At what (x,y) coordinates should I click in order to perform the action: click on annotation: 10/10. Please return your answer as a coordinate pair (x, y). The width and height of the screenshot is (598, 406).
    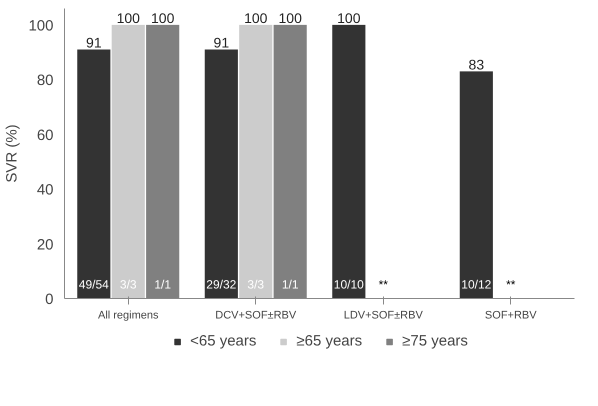
    Looking at the image, I should click on (349, 285).